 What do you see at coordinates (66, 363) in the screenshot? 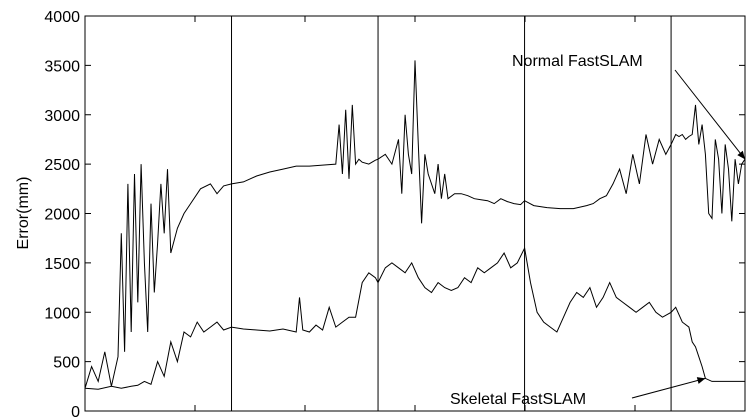
I see `y-tick-label: 500` at bounding box center [66, 363].